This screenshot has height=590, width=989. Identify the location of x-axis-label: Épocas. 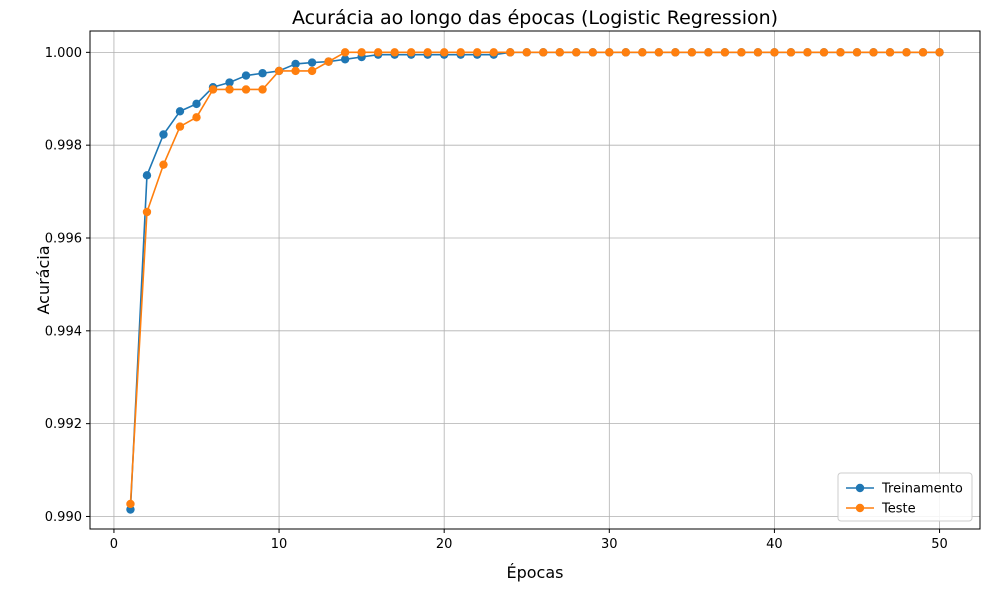
(535, 572).